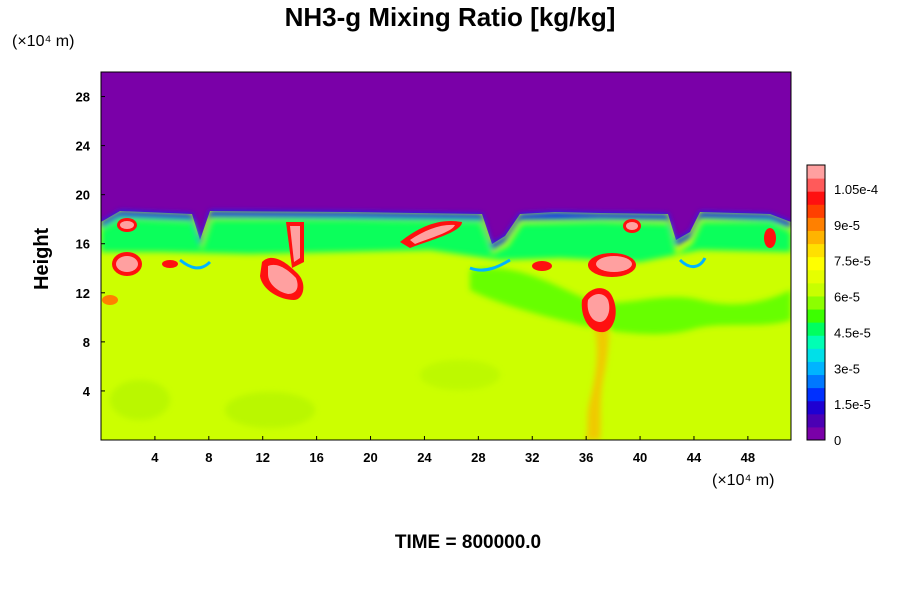 The width and height of the screenshot is (900, 600). What do you see at coordinates (450, 17) in the screenshot?
I see `chart-title: NH3-g Mixing Ratio [kg/kg]` at bounding box center [450, 17].